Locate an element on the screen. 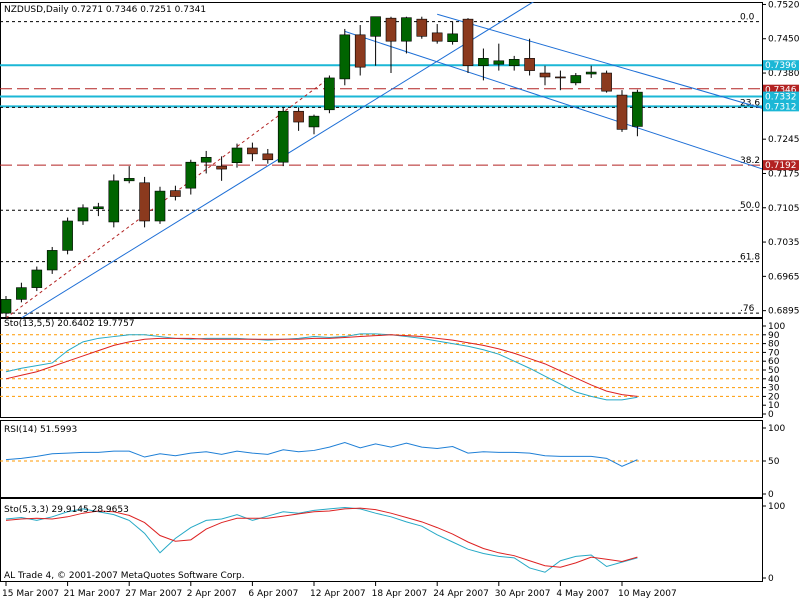  date-tick-label: 15 Mar 2007 is located at coordinates (30, 594).